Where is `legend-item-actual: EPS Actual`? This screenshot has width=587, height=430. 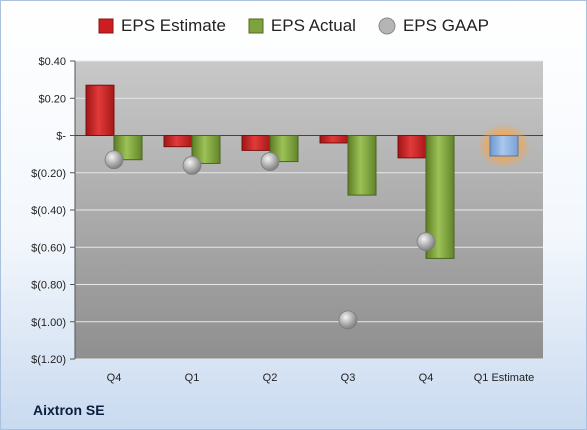
legend-item-actual: EPS Actual is located at coordinates (302, 26).